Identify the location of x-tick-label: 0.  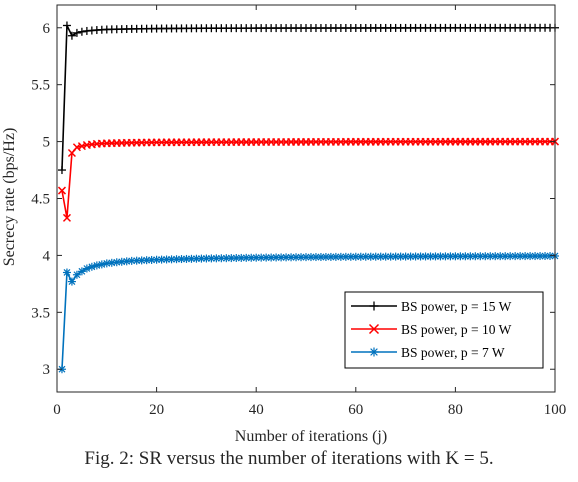
(57, 410).